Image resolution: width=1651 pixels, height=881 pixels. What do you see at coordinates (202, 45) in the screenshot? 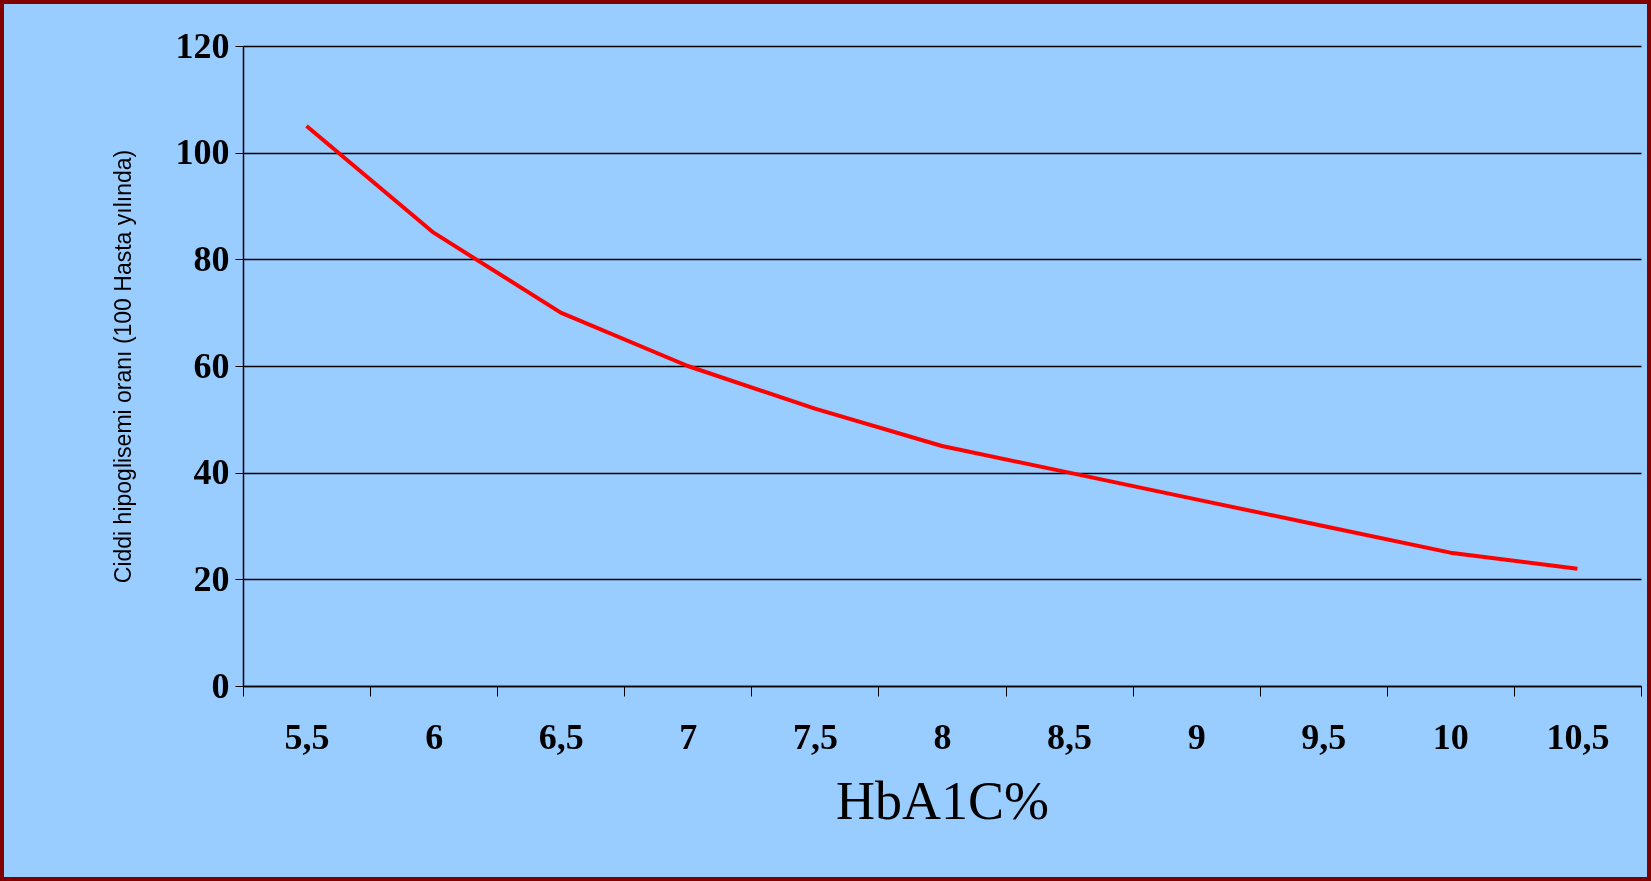
I see `y-tick-label: 120` at bounding box center [202, 45].